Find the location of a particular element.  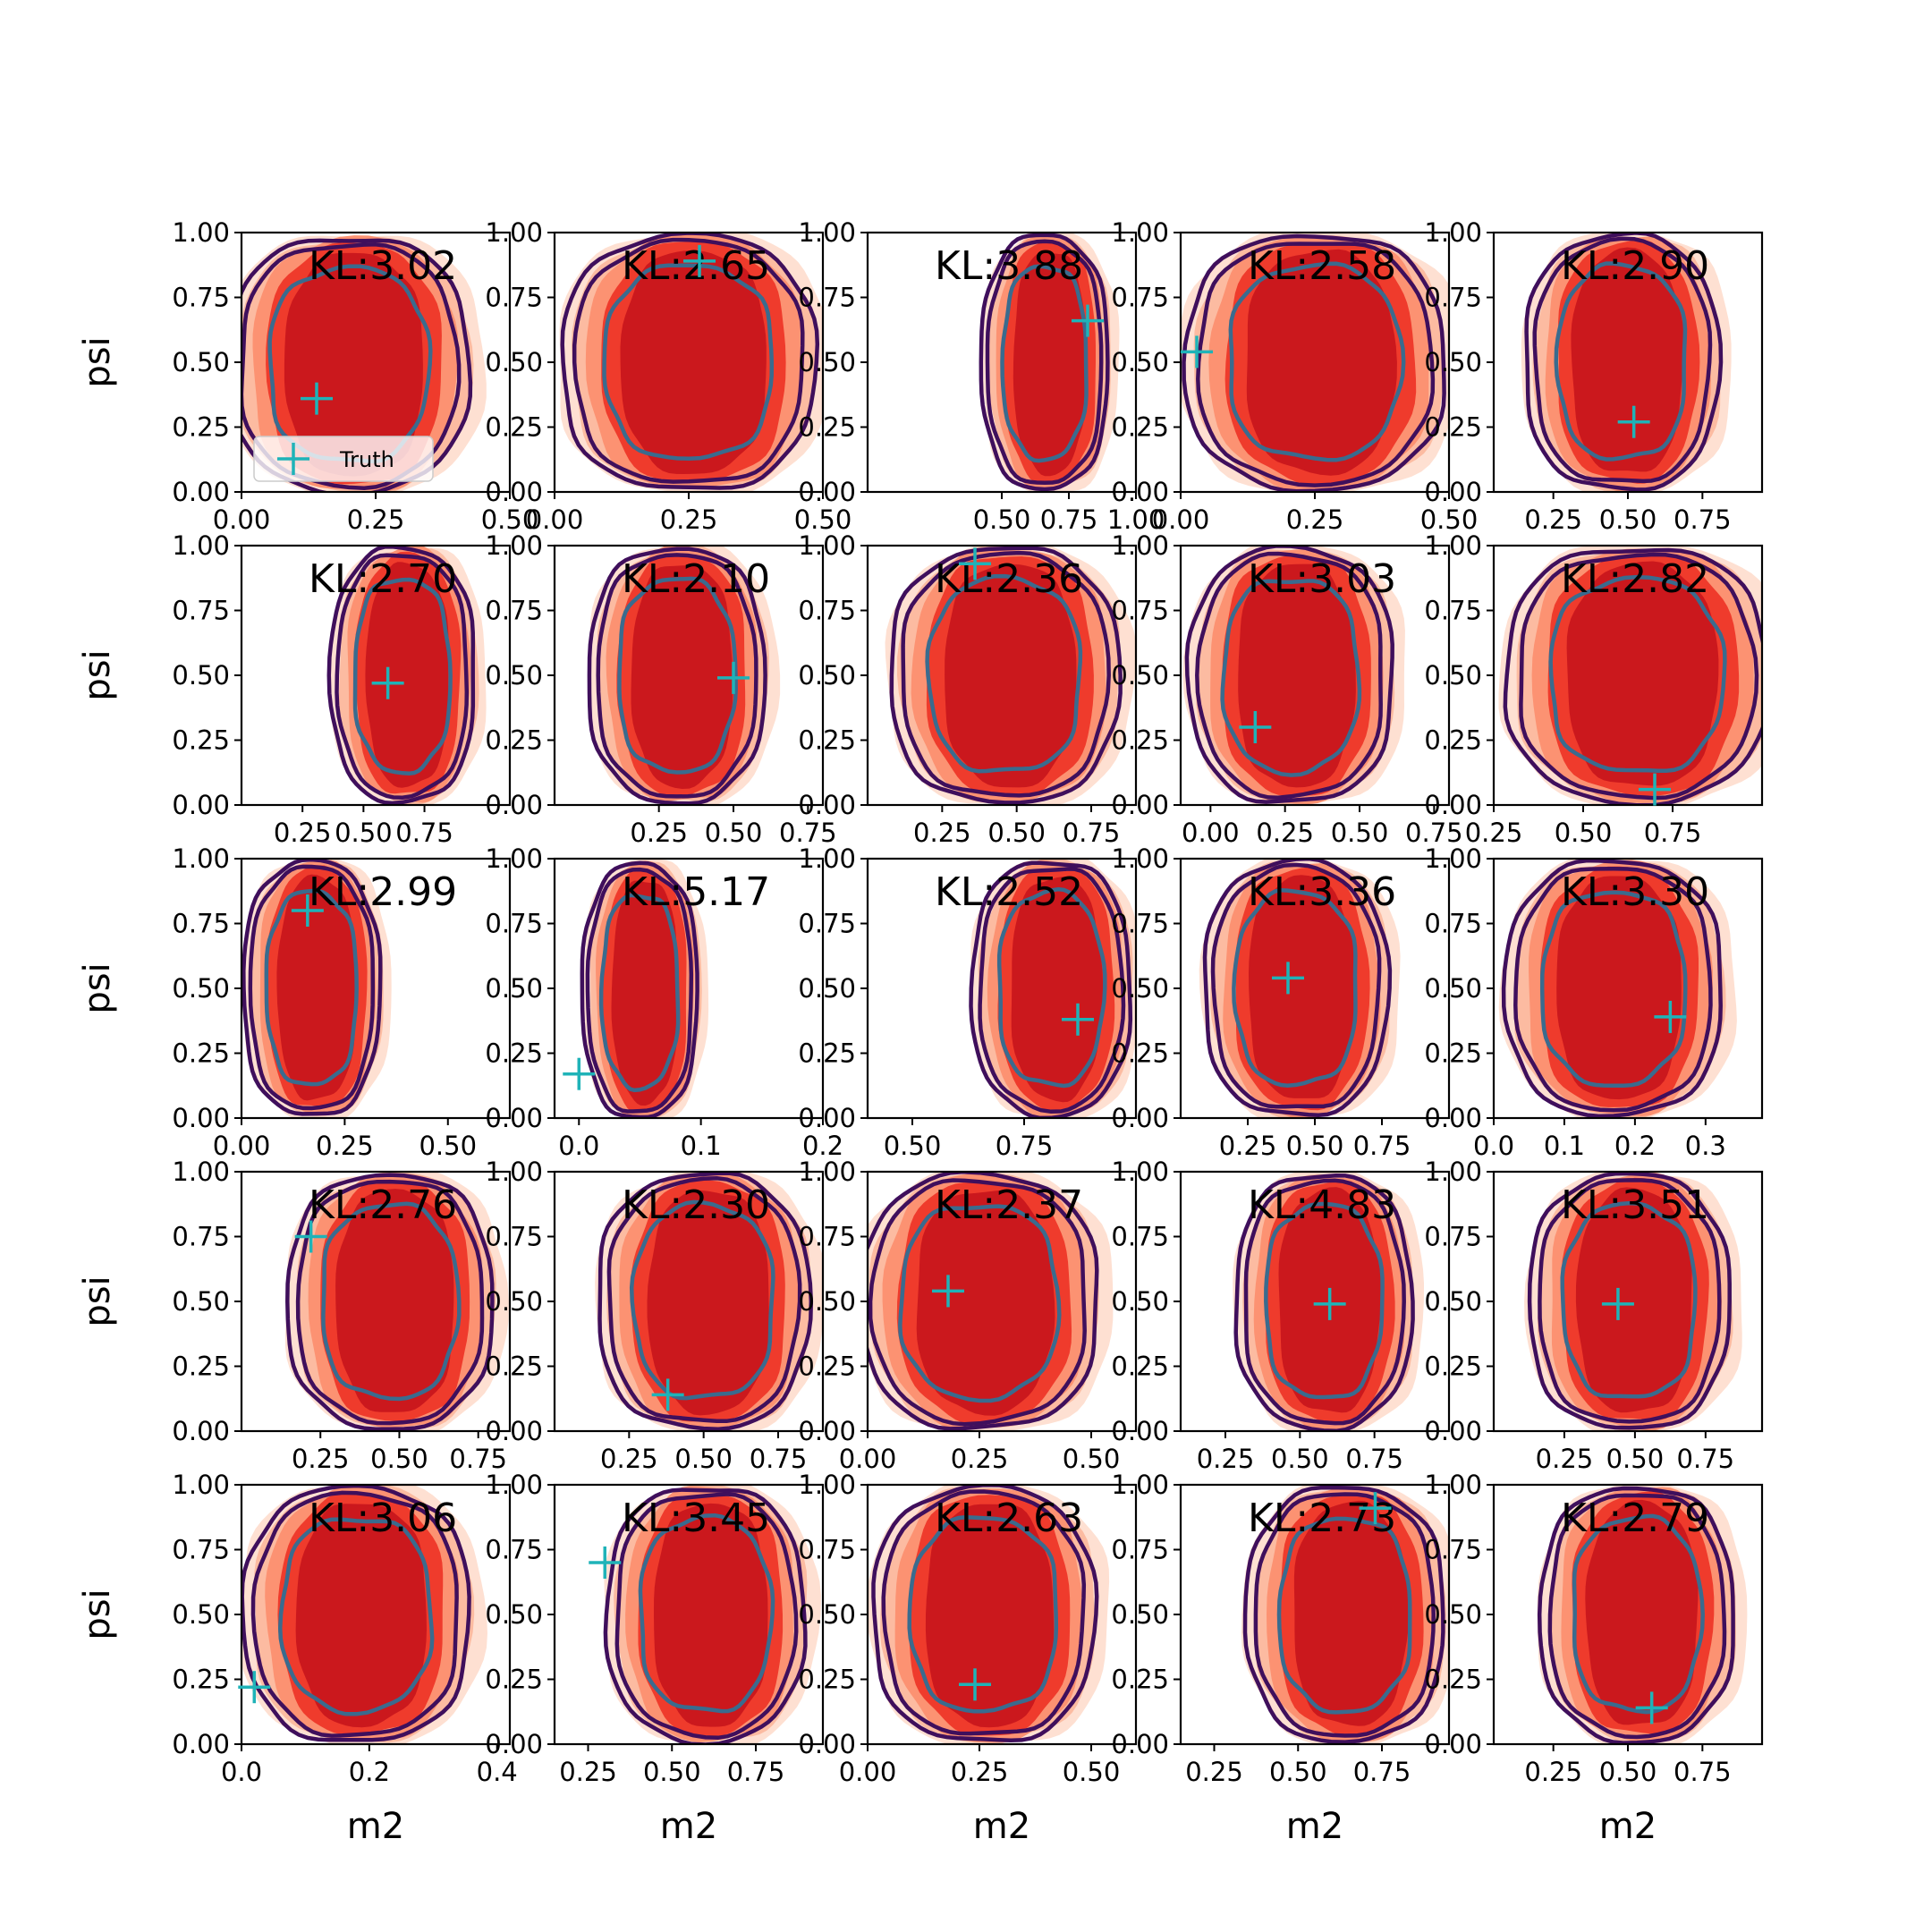

panel-3: 0.00 0.25 0.50 0.75 1.00 0.50 0.75 1.00 KL:3.88 is located at coordinates (981, 376).